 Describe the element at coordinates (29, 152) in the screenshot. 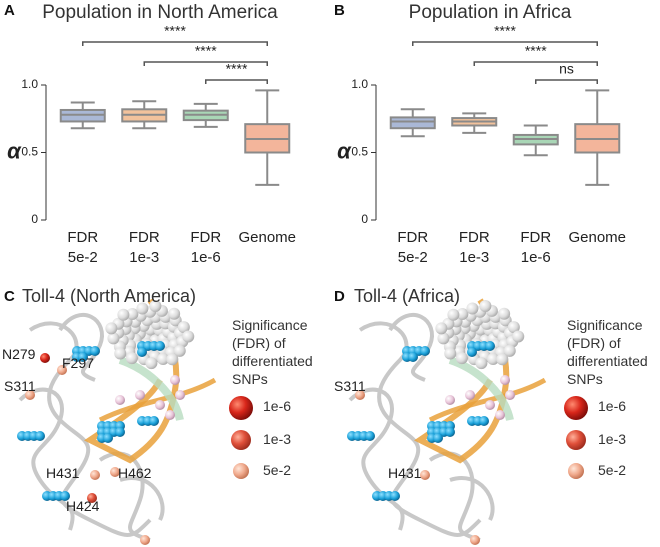

I see `y-tick-label: 0.5` at that location.